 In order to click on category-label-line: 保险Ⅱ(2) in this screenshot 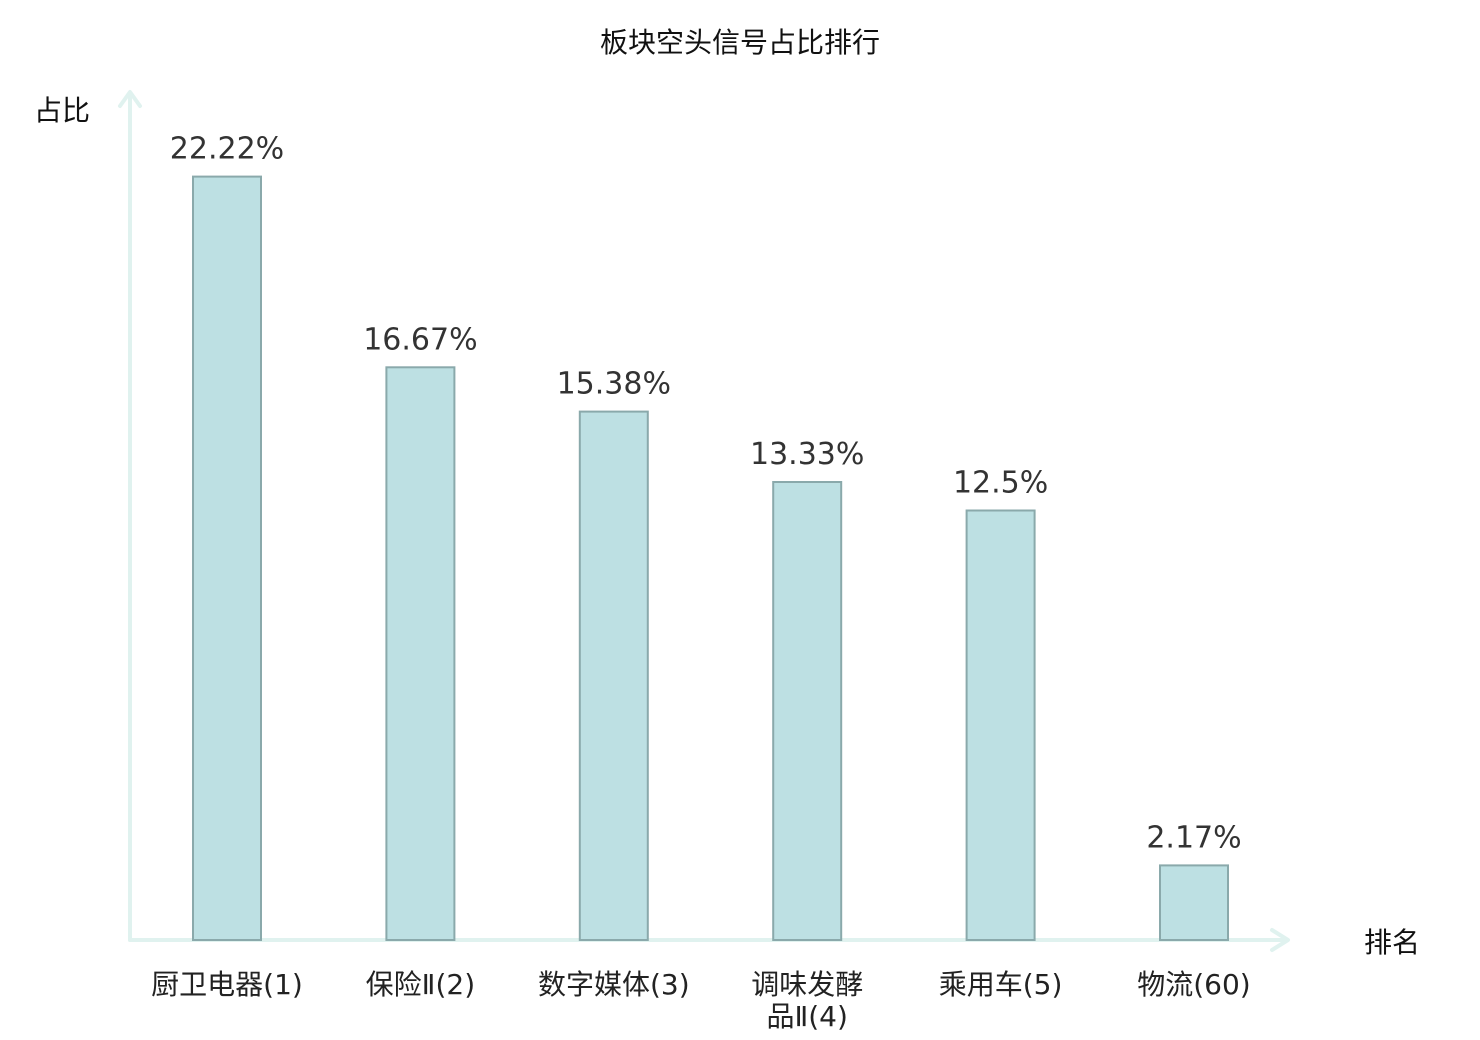, I will do `click(420, 984)`.